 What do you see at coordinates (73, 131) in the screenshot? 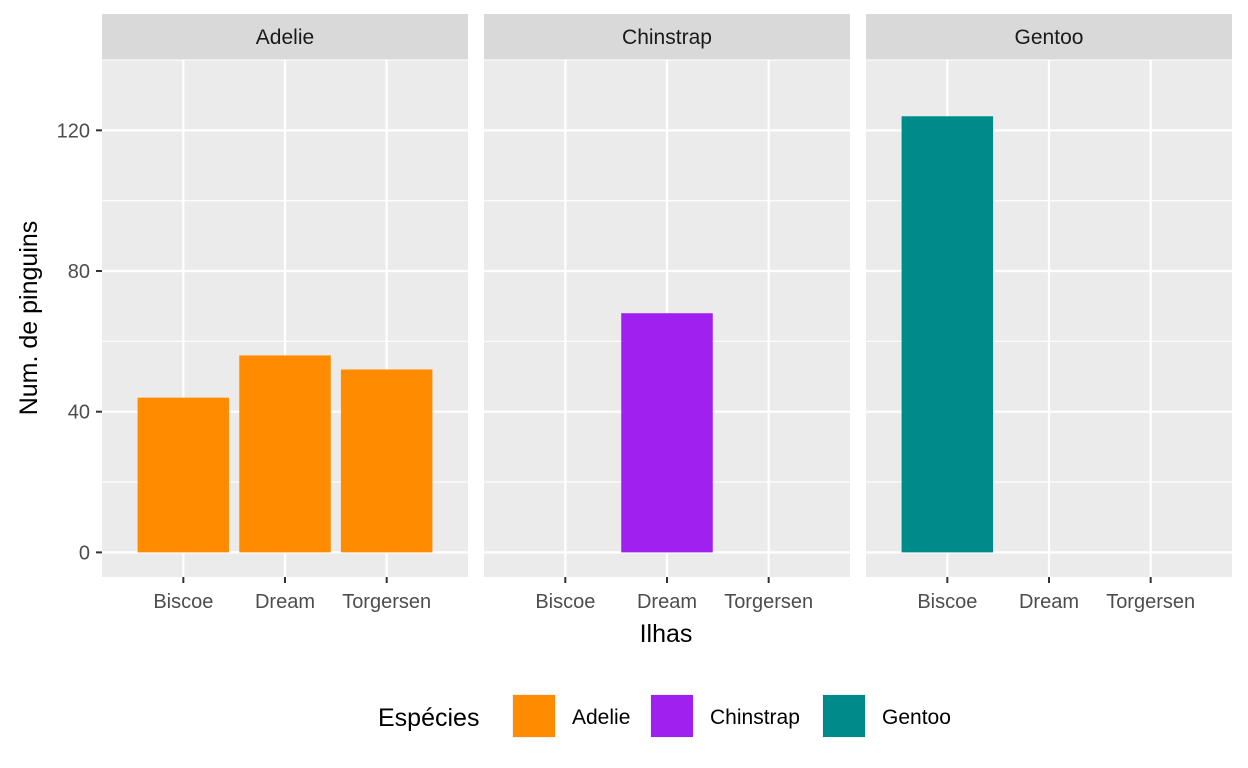
I see `y-tick-label: 120` at bounding box center [73, 131].